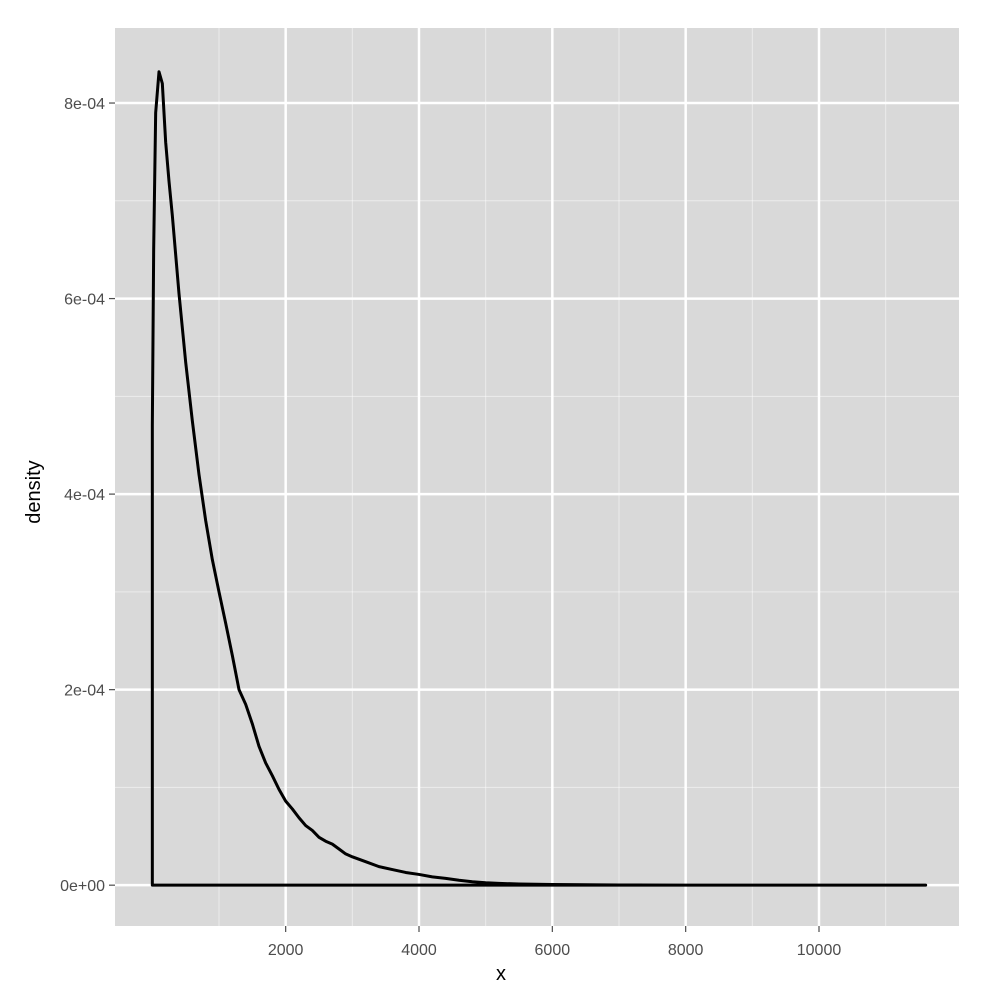 Image resolution: width=1000 pixels, height=1000 pixels. I want to click on y-tick-label-3: 6e-04, so click(84, 300).